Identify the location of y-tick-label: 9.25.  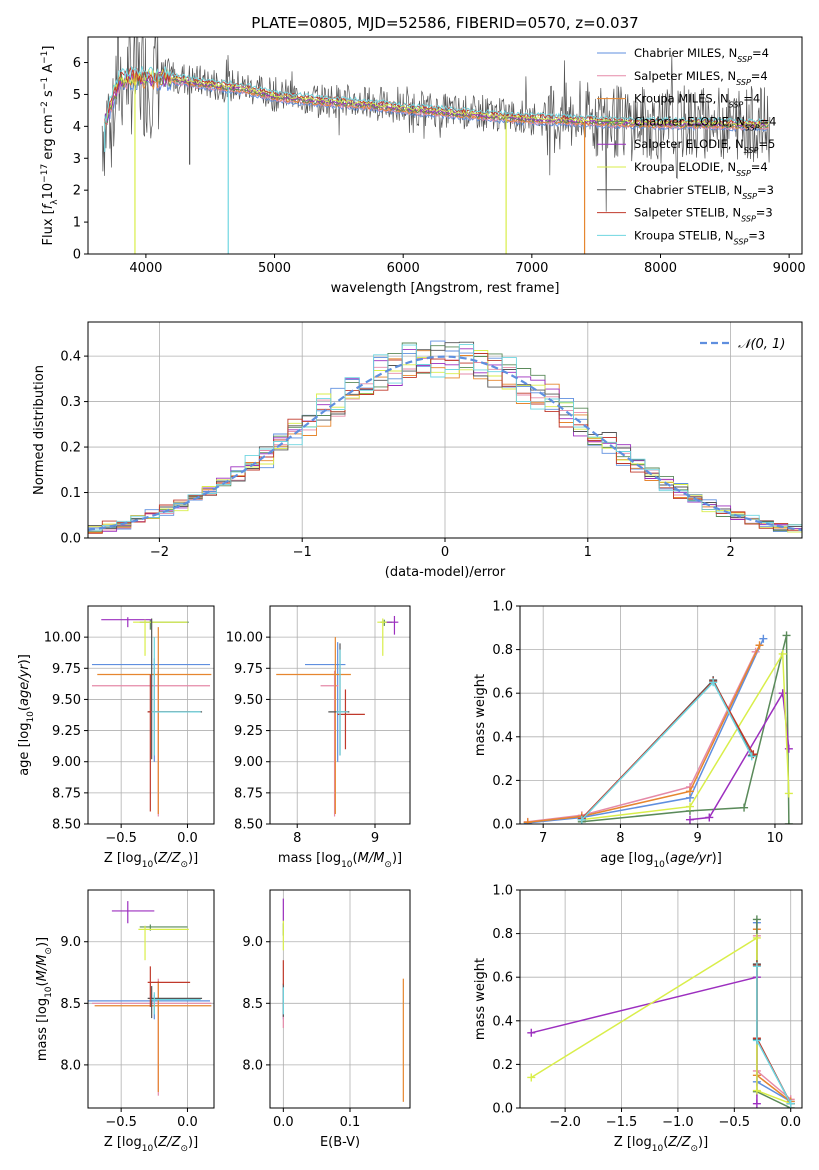
(248, 731).